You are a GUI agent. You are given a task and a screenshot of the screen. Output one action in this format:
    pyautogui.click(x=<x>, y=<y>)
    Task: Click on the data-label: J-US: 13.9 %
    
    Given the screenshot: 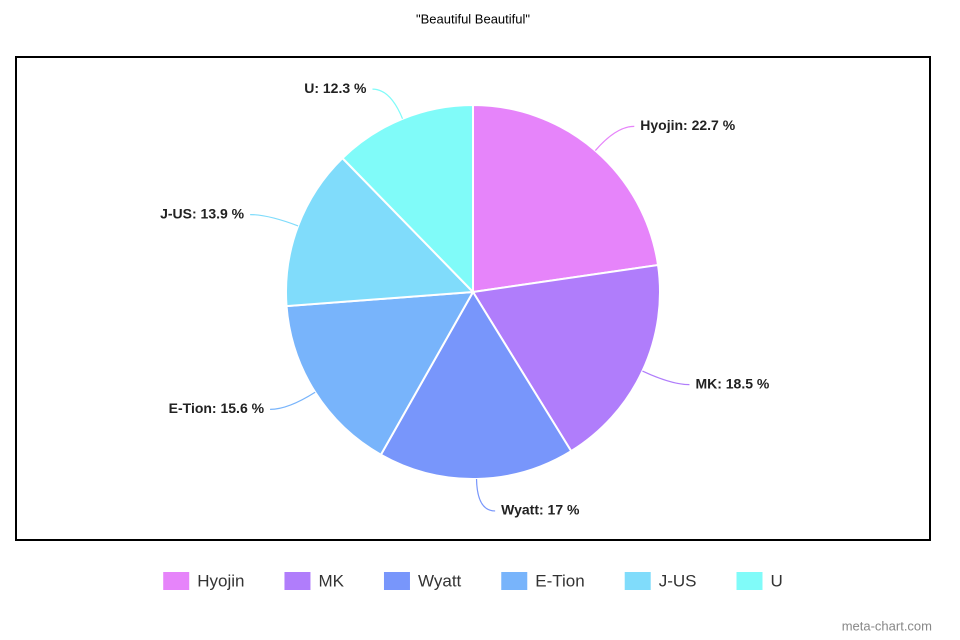 What is the action you would take?
    pyautogui.click(x=202, y=213)
    